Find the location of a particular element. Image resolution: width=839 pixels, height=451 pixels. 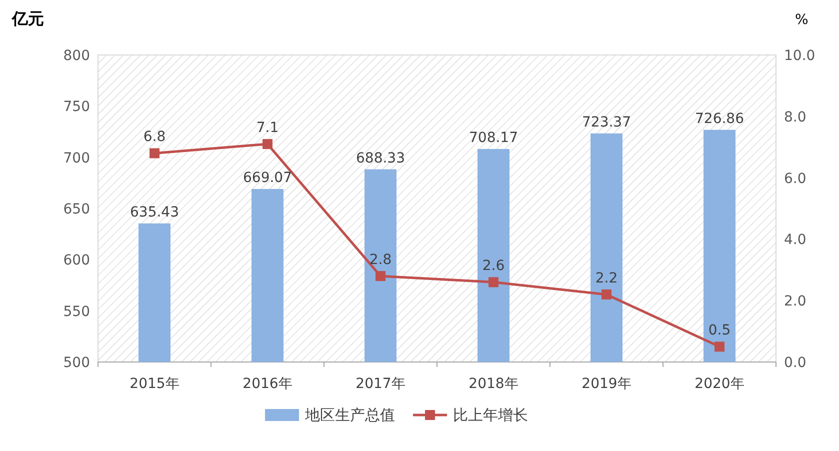

y-axis-title: 亿元 is located at coordinates (27, 18).